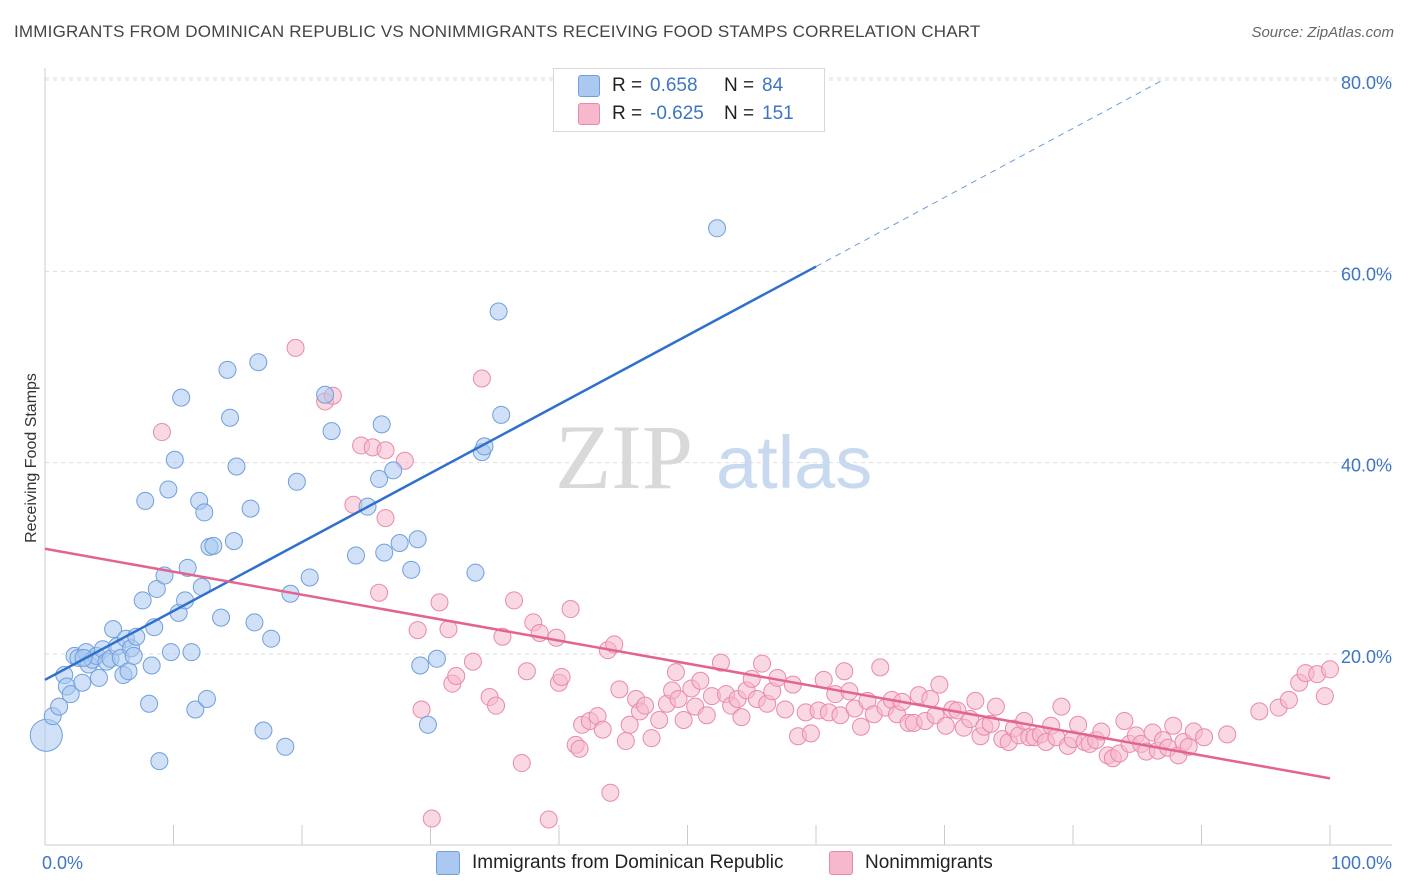 The image size is (1406, 892). Describe the element at coordinates (794, 462) in the screenshot. I see `watermark-atlas: atlas` at that location.